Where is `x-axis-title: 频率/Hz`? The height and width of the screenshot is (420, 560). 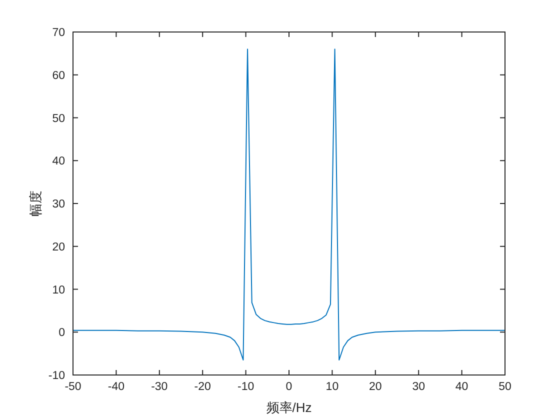
x-axis-title: 频率/Hz is located at coordinates (289, 407).